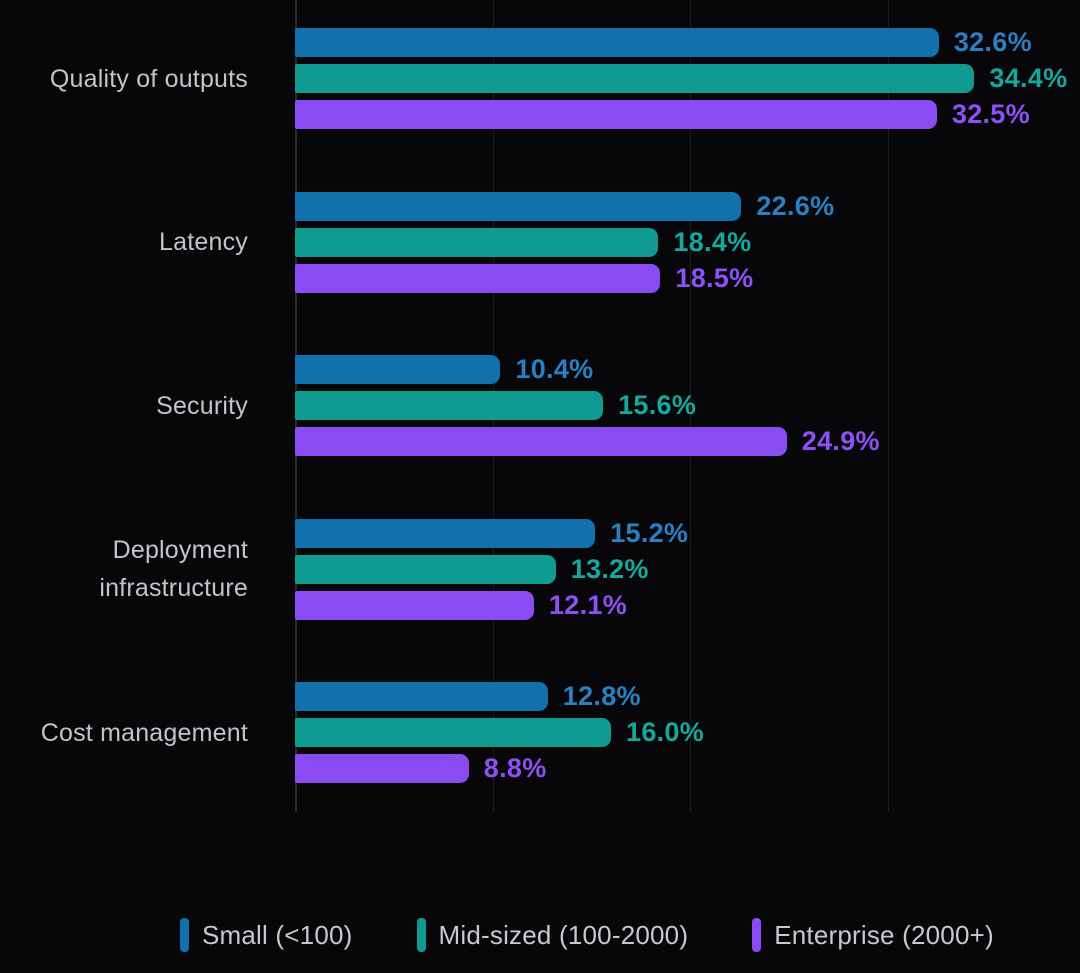  Describe the element at coordinates (840, 441) in the screenshot. I see `value-label: 24.9%` at that location.